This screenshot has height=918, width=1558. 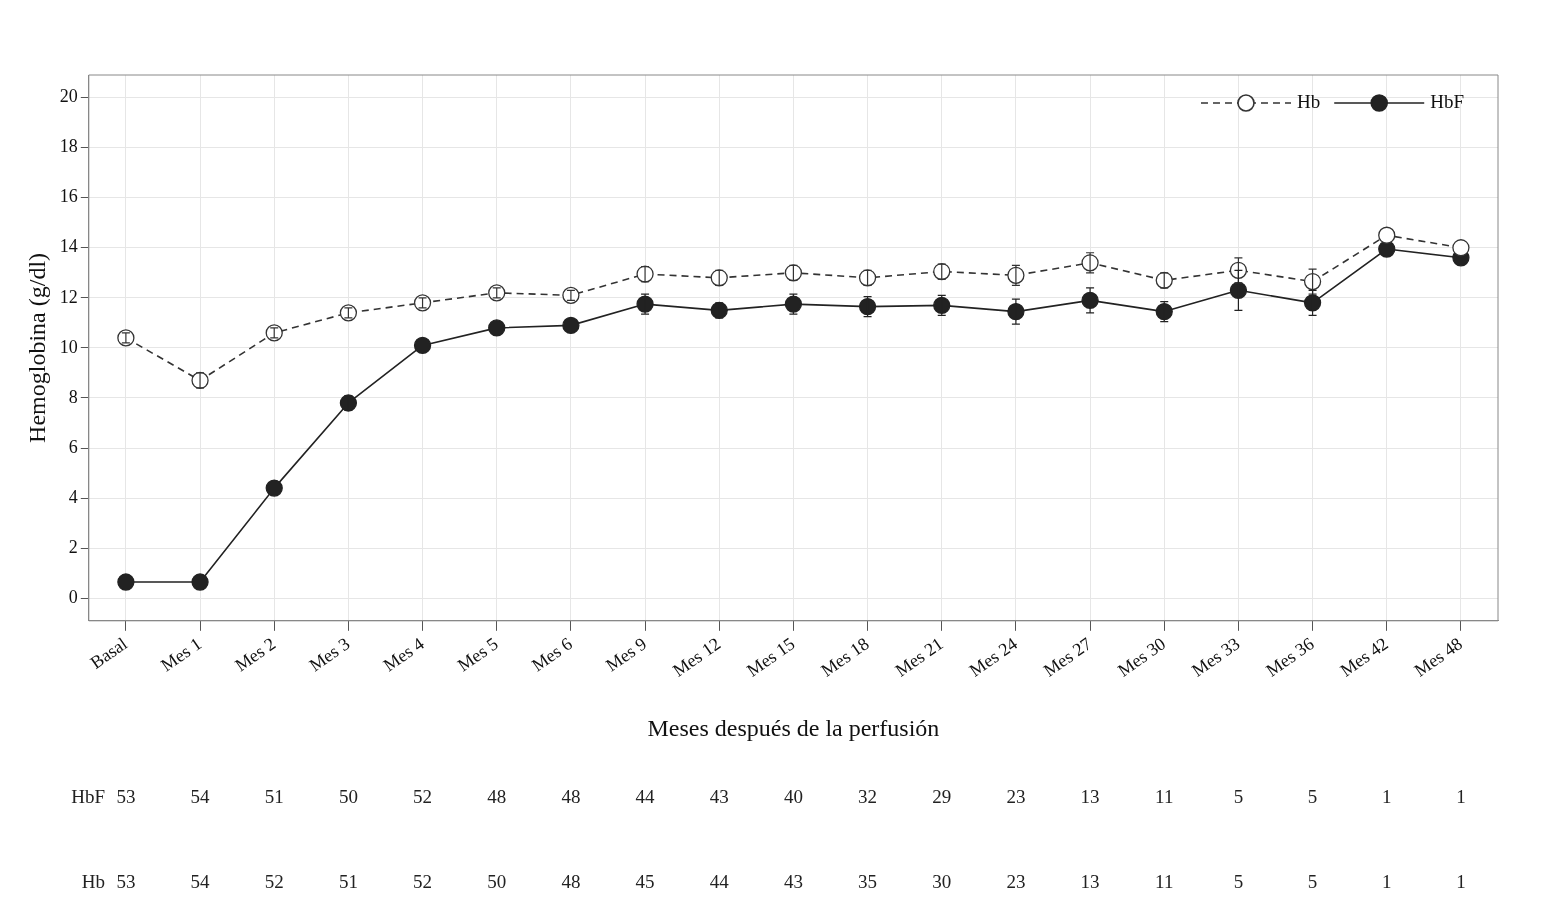 What do you see at coordinates (1438, 657) in the screenshot?
I see `x-tick-label: Mes 48` at bounding box center [1438, 657].